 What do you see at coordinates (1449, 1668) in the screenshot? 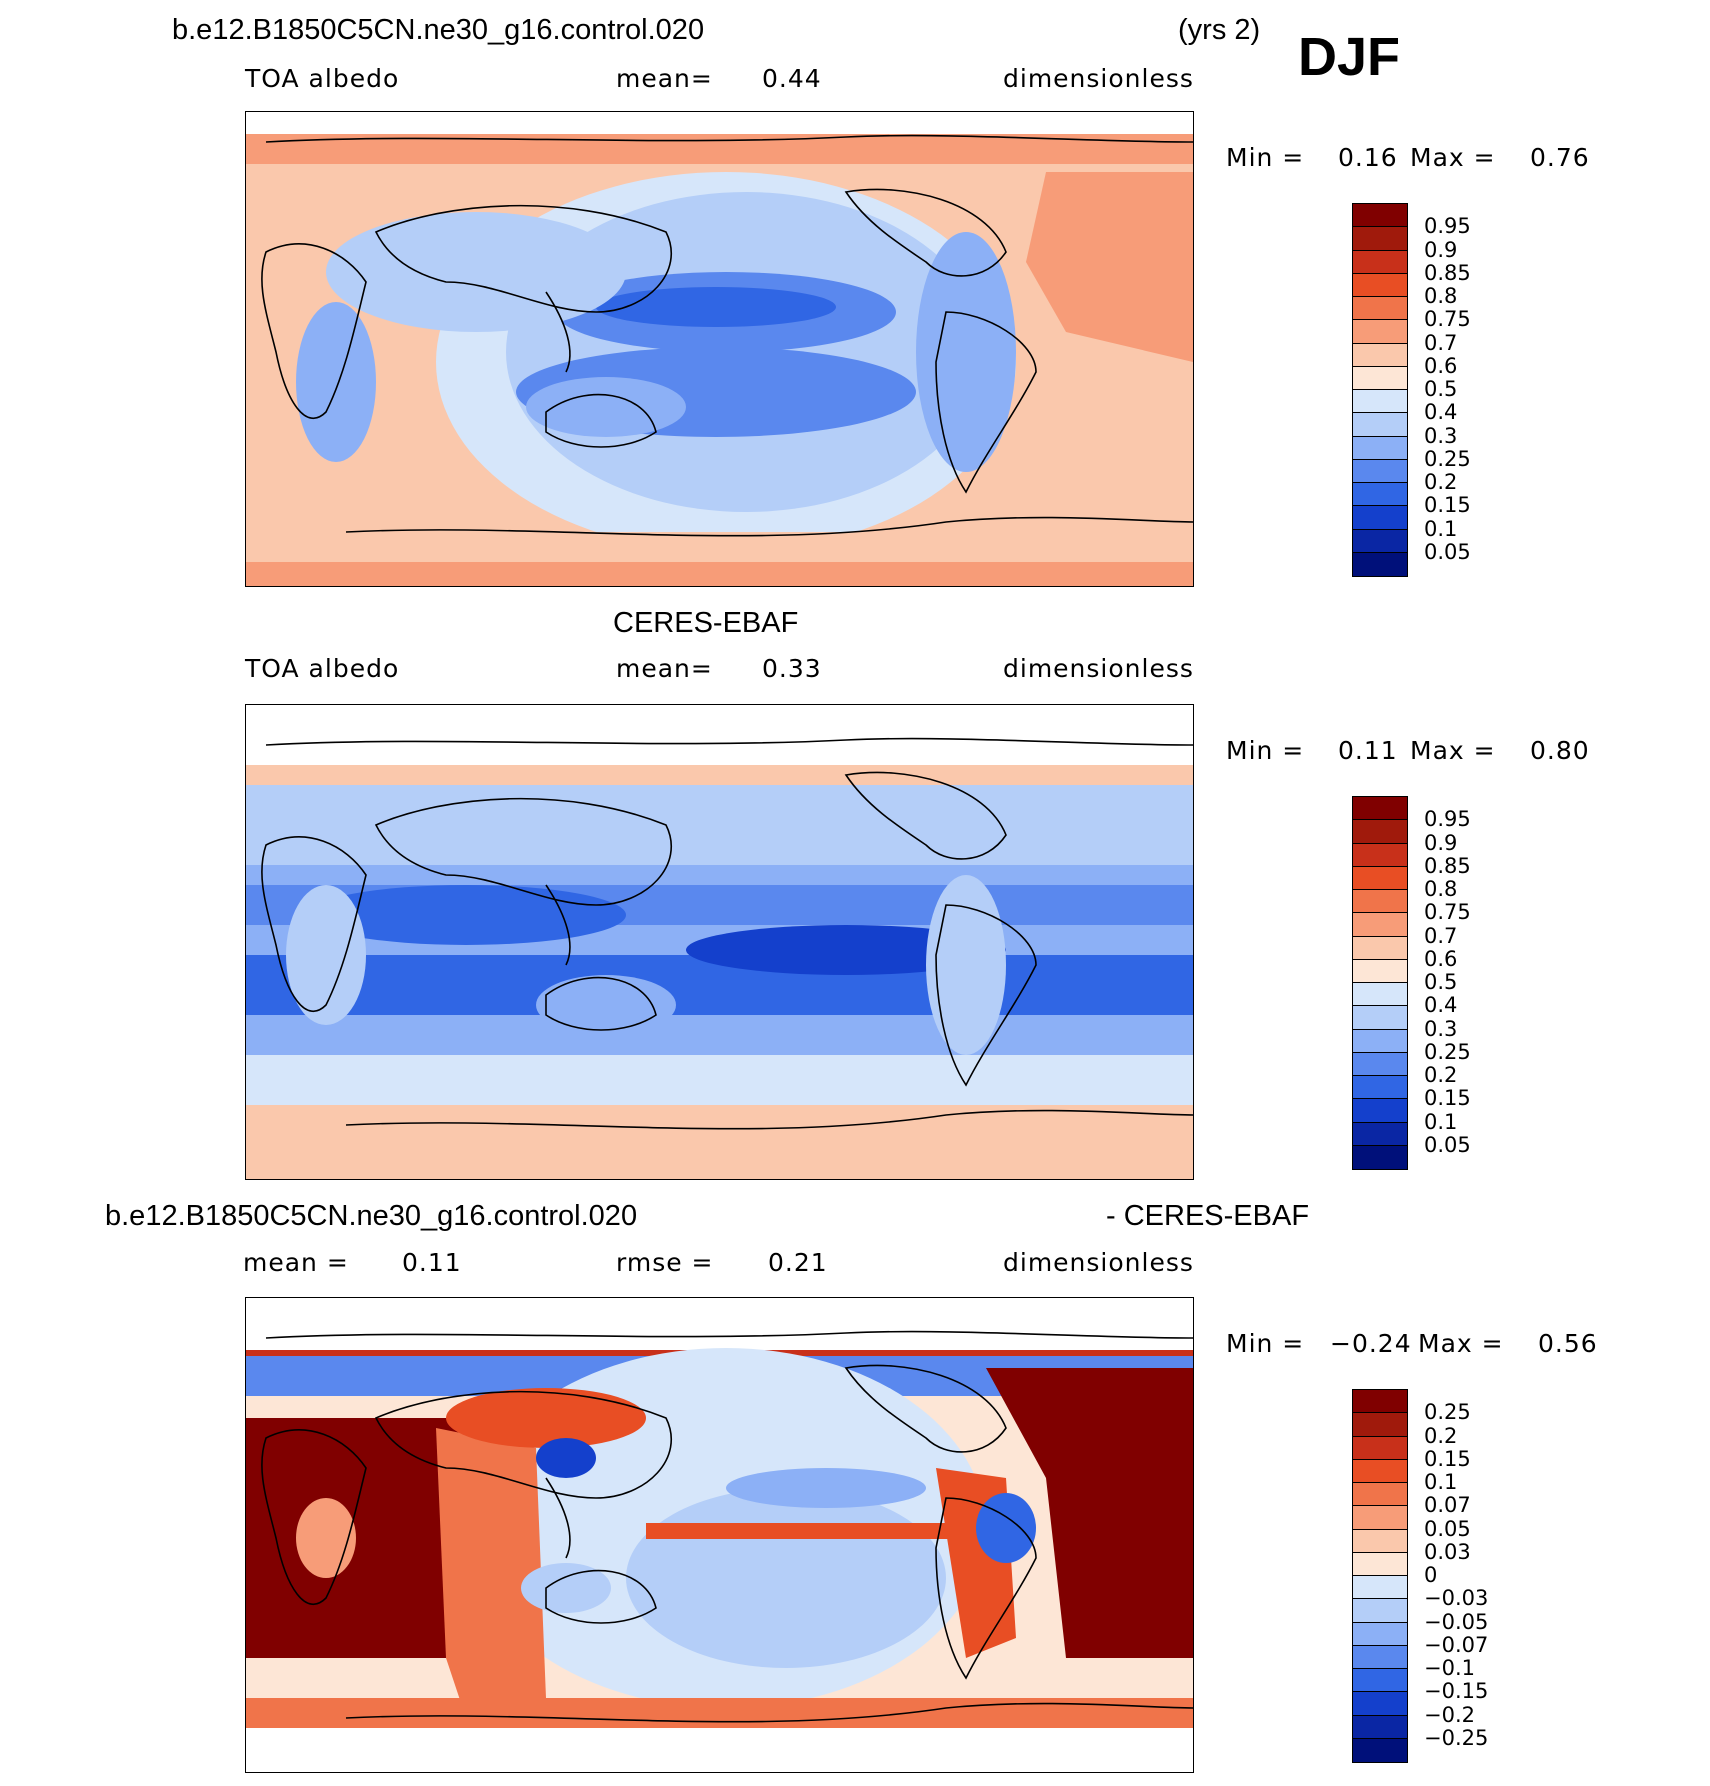
I see `colorbar-tick-label: −0.1` at bounding box center [1449, 1668].